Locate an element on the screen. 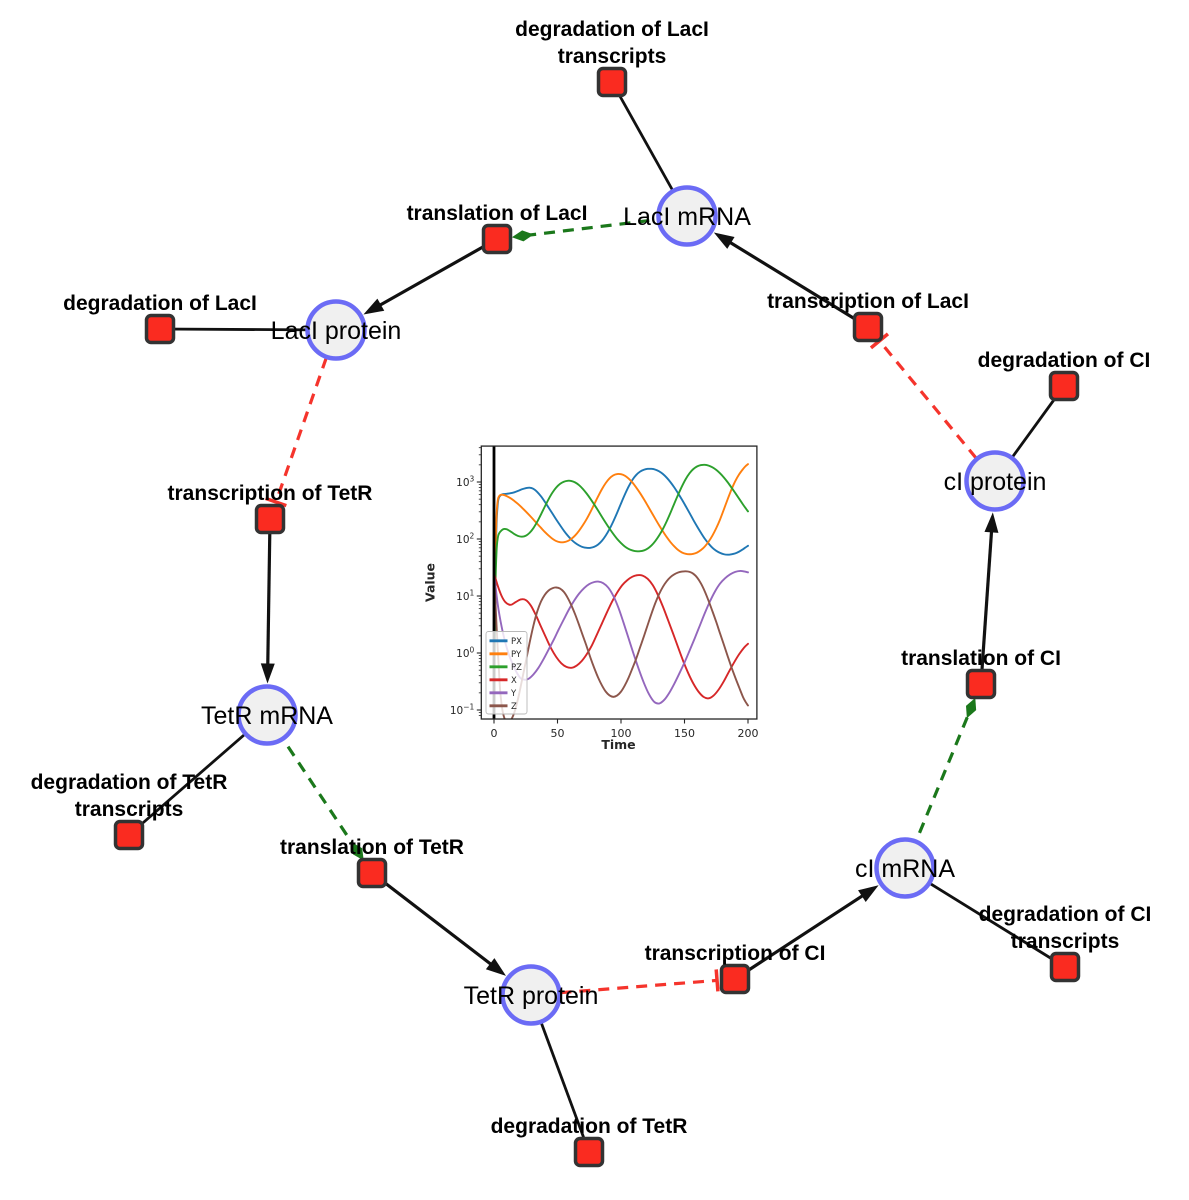 Image resolution: width=1189 pixels, height=1200 pixels. reaction-node-deg_tetr_tx is located at coordinates (129, 835).